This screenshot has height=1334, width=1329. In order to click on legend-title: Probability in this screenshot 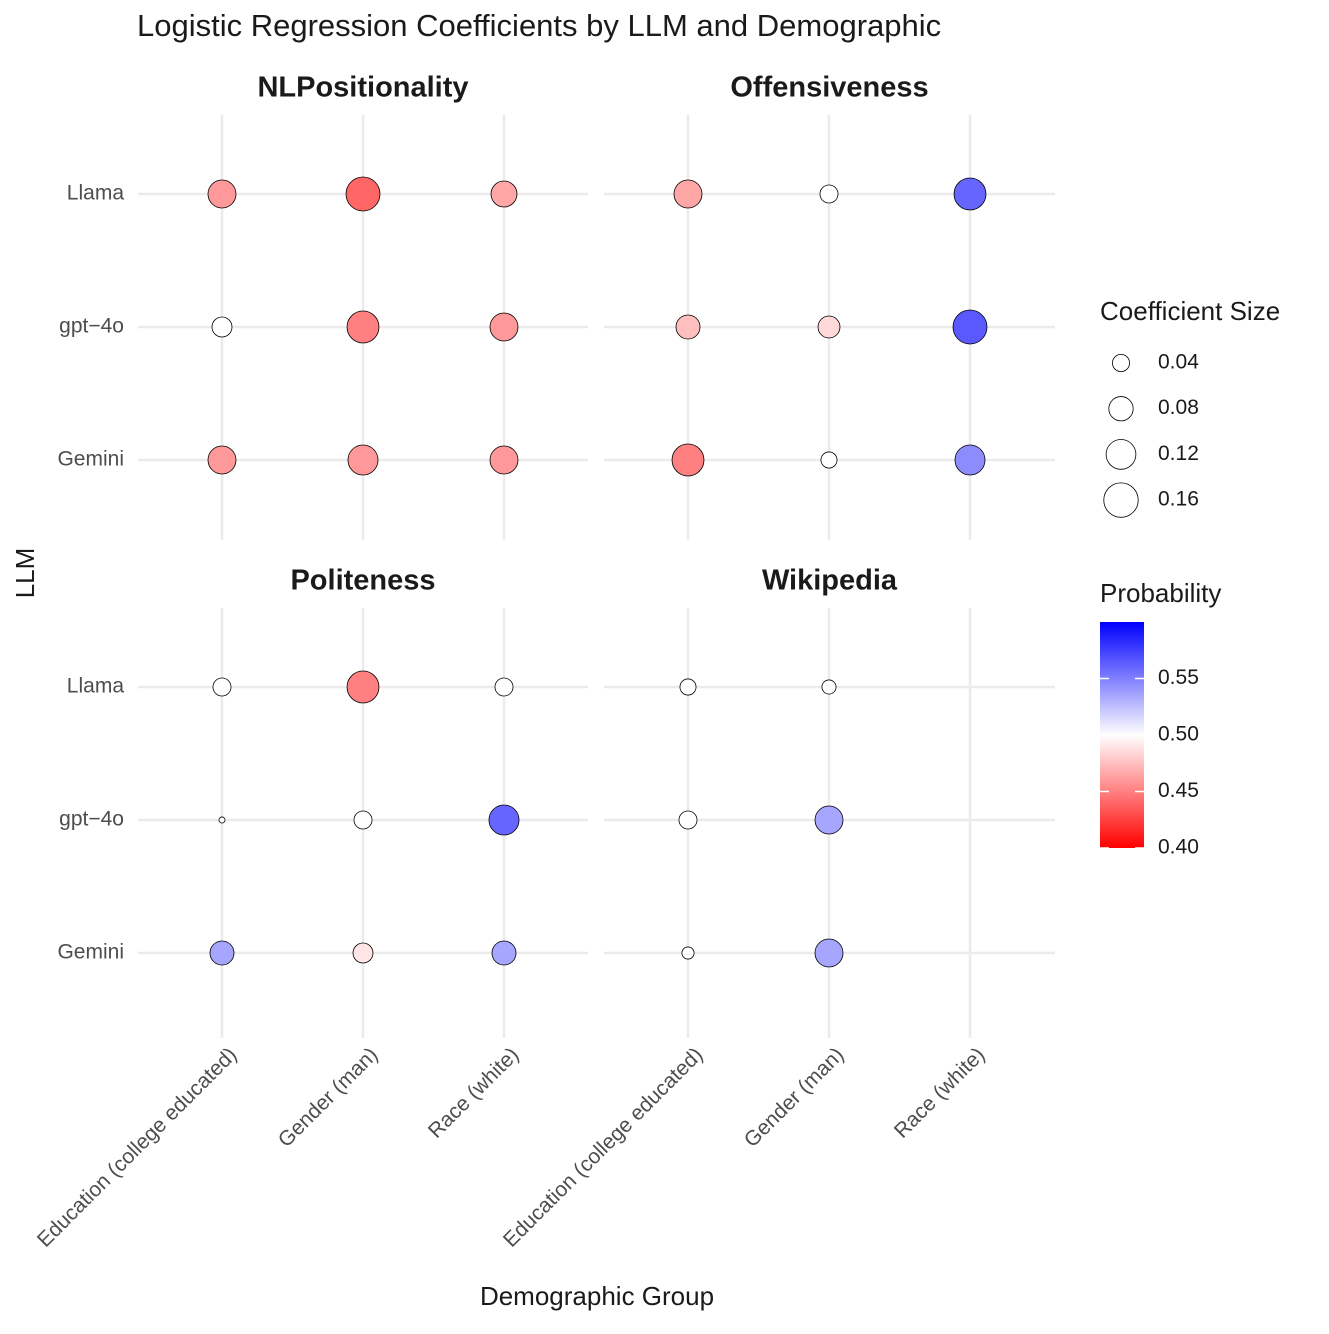, I will do `click(1160, 593)`.